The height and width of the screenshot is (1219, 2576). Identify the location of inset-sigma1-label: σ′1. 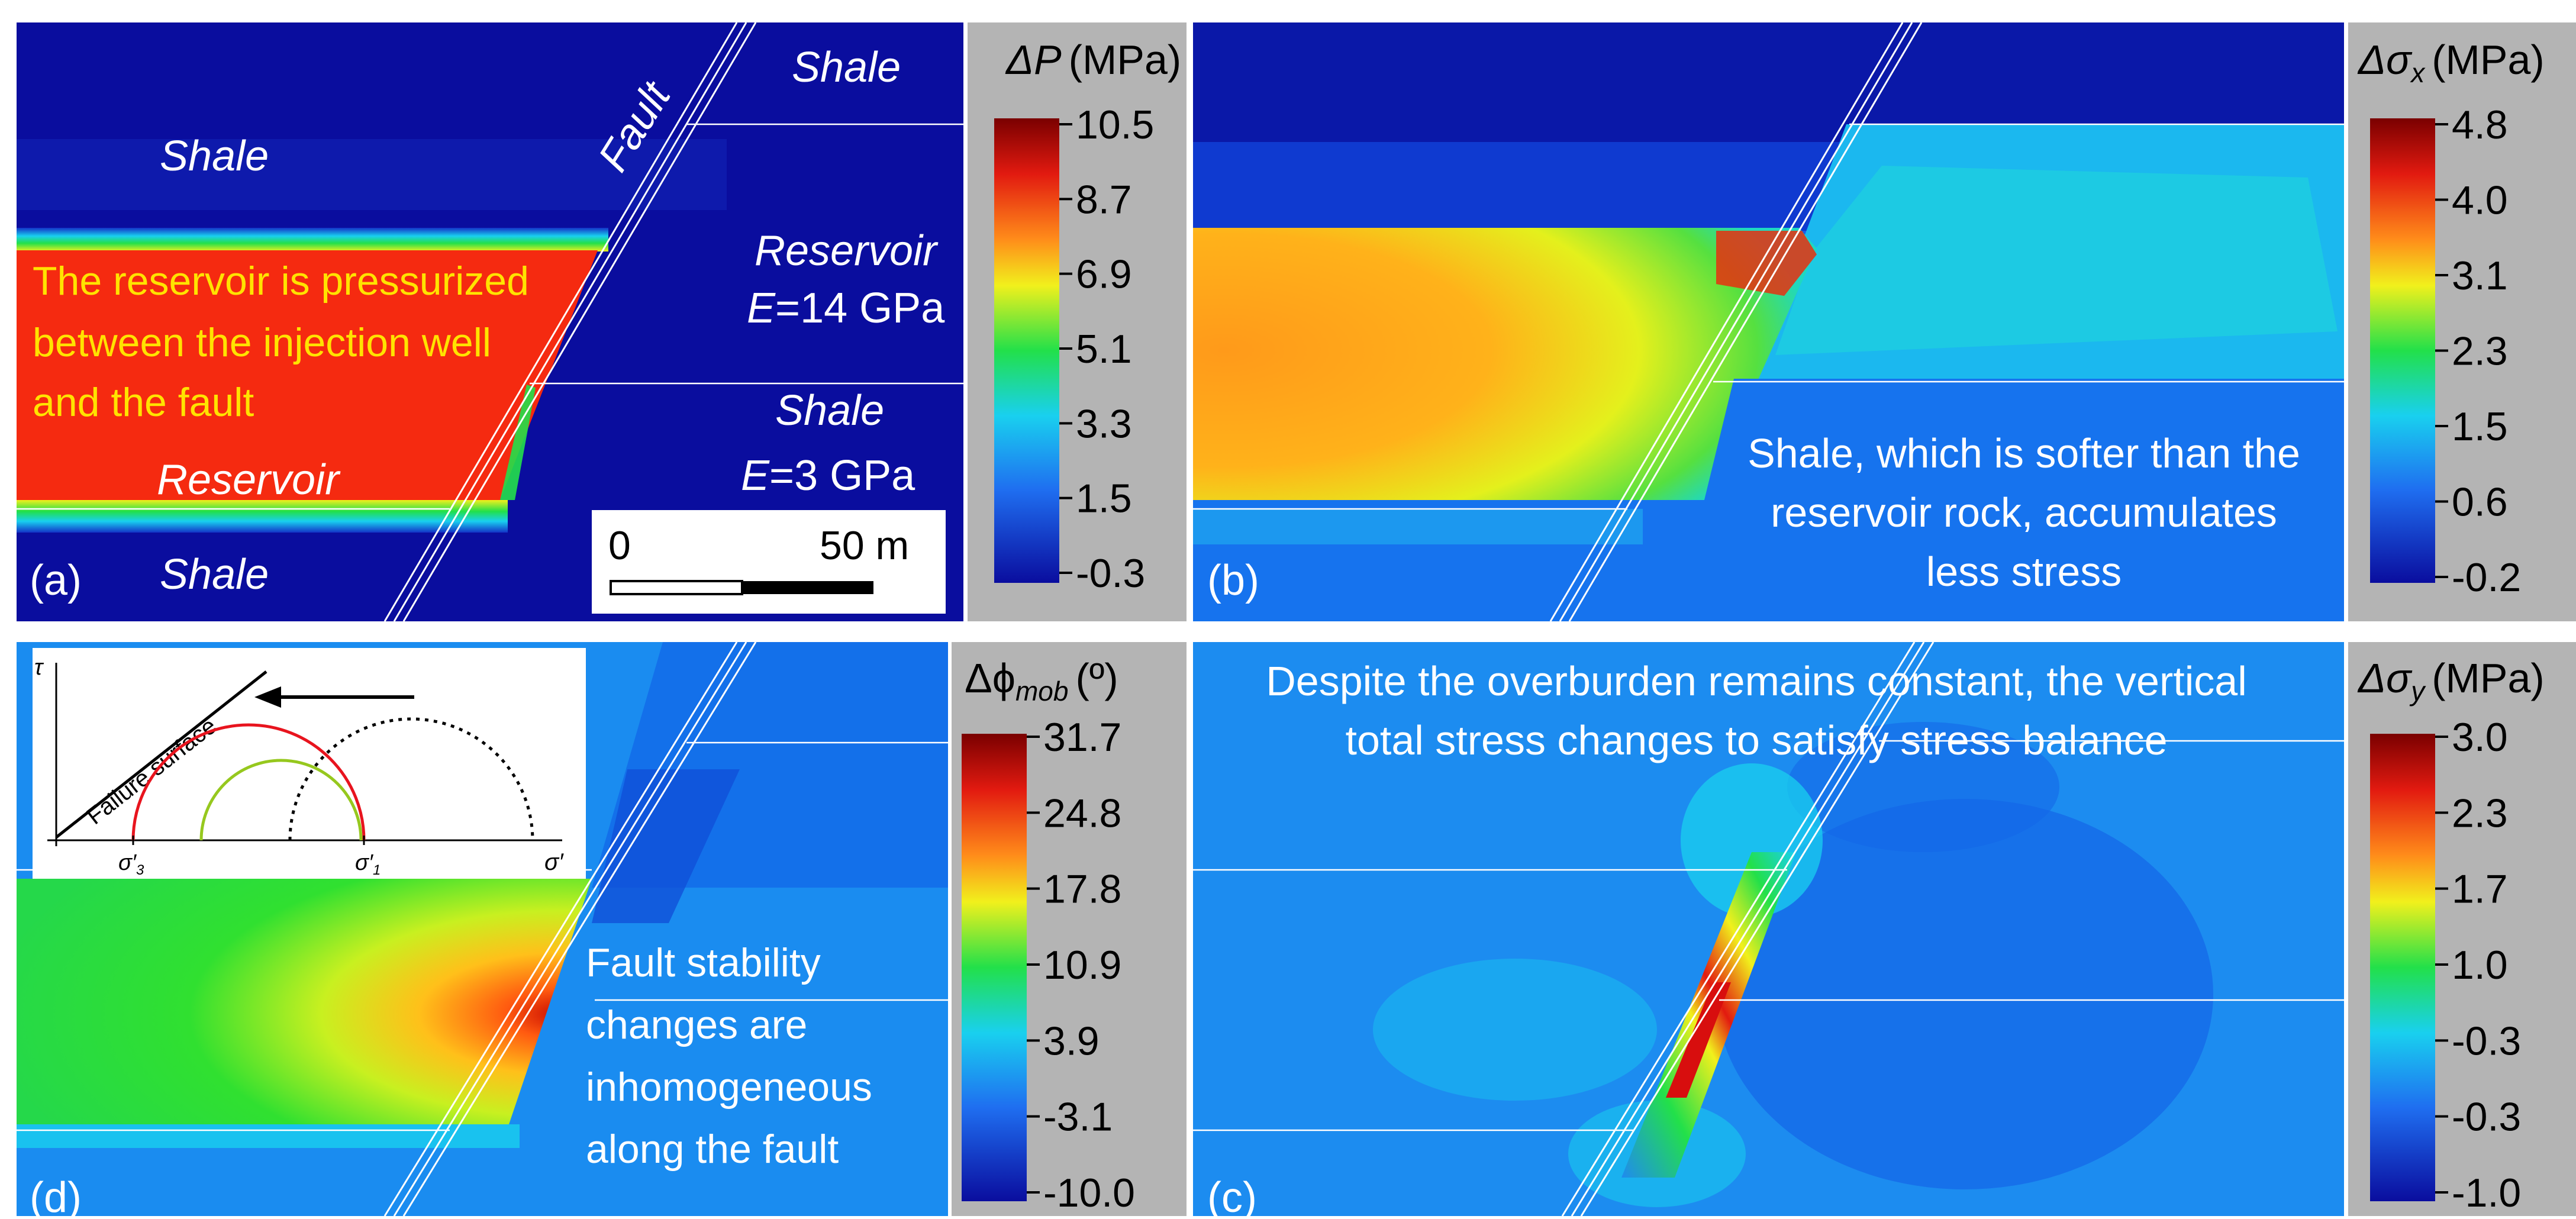
(368, 864).